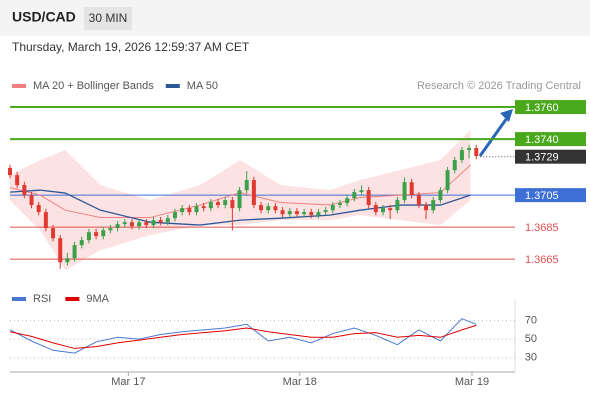  What do you see at coordinates (542, 158) in the screenshot?
I see `current-price-label: 1.3729` at bounding box center [542, 158].